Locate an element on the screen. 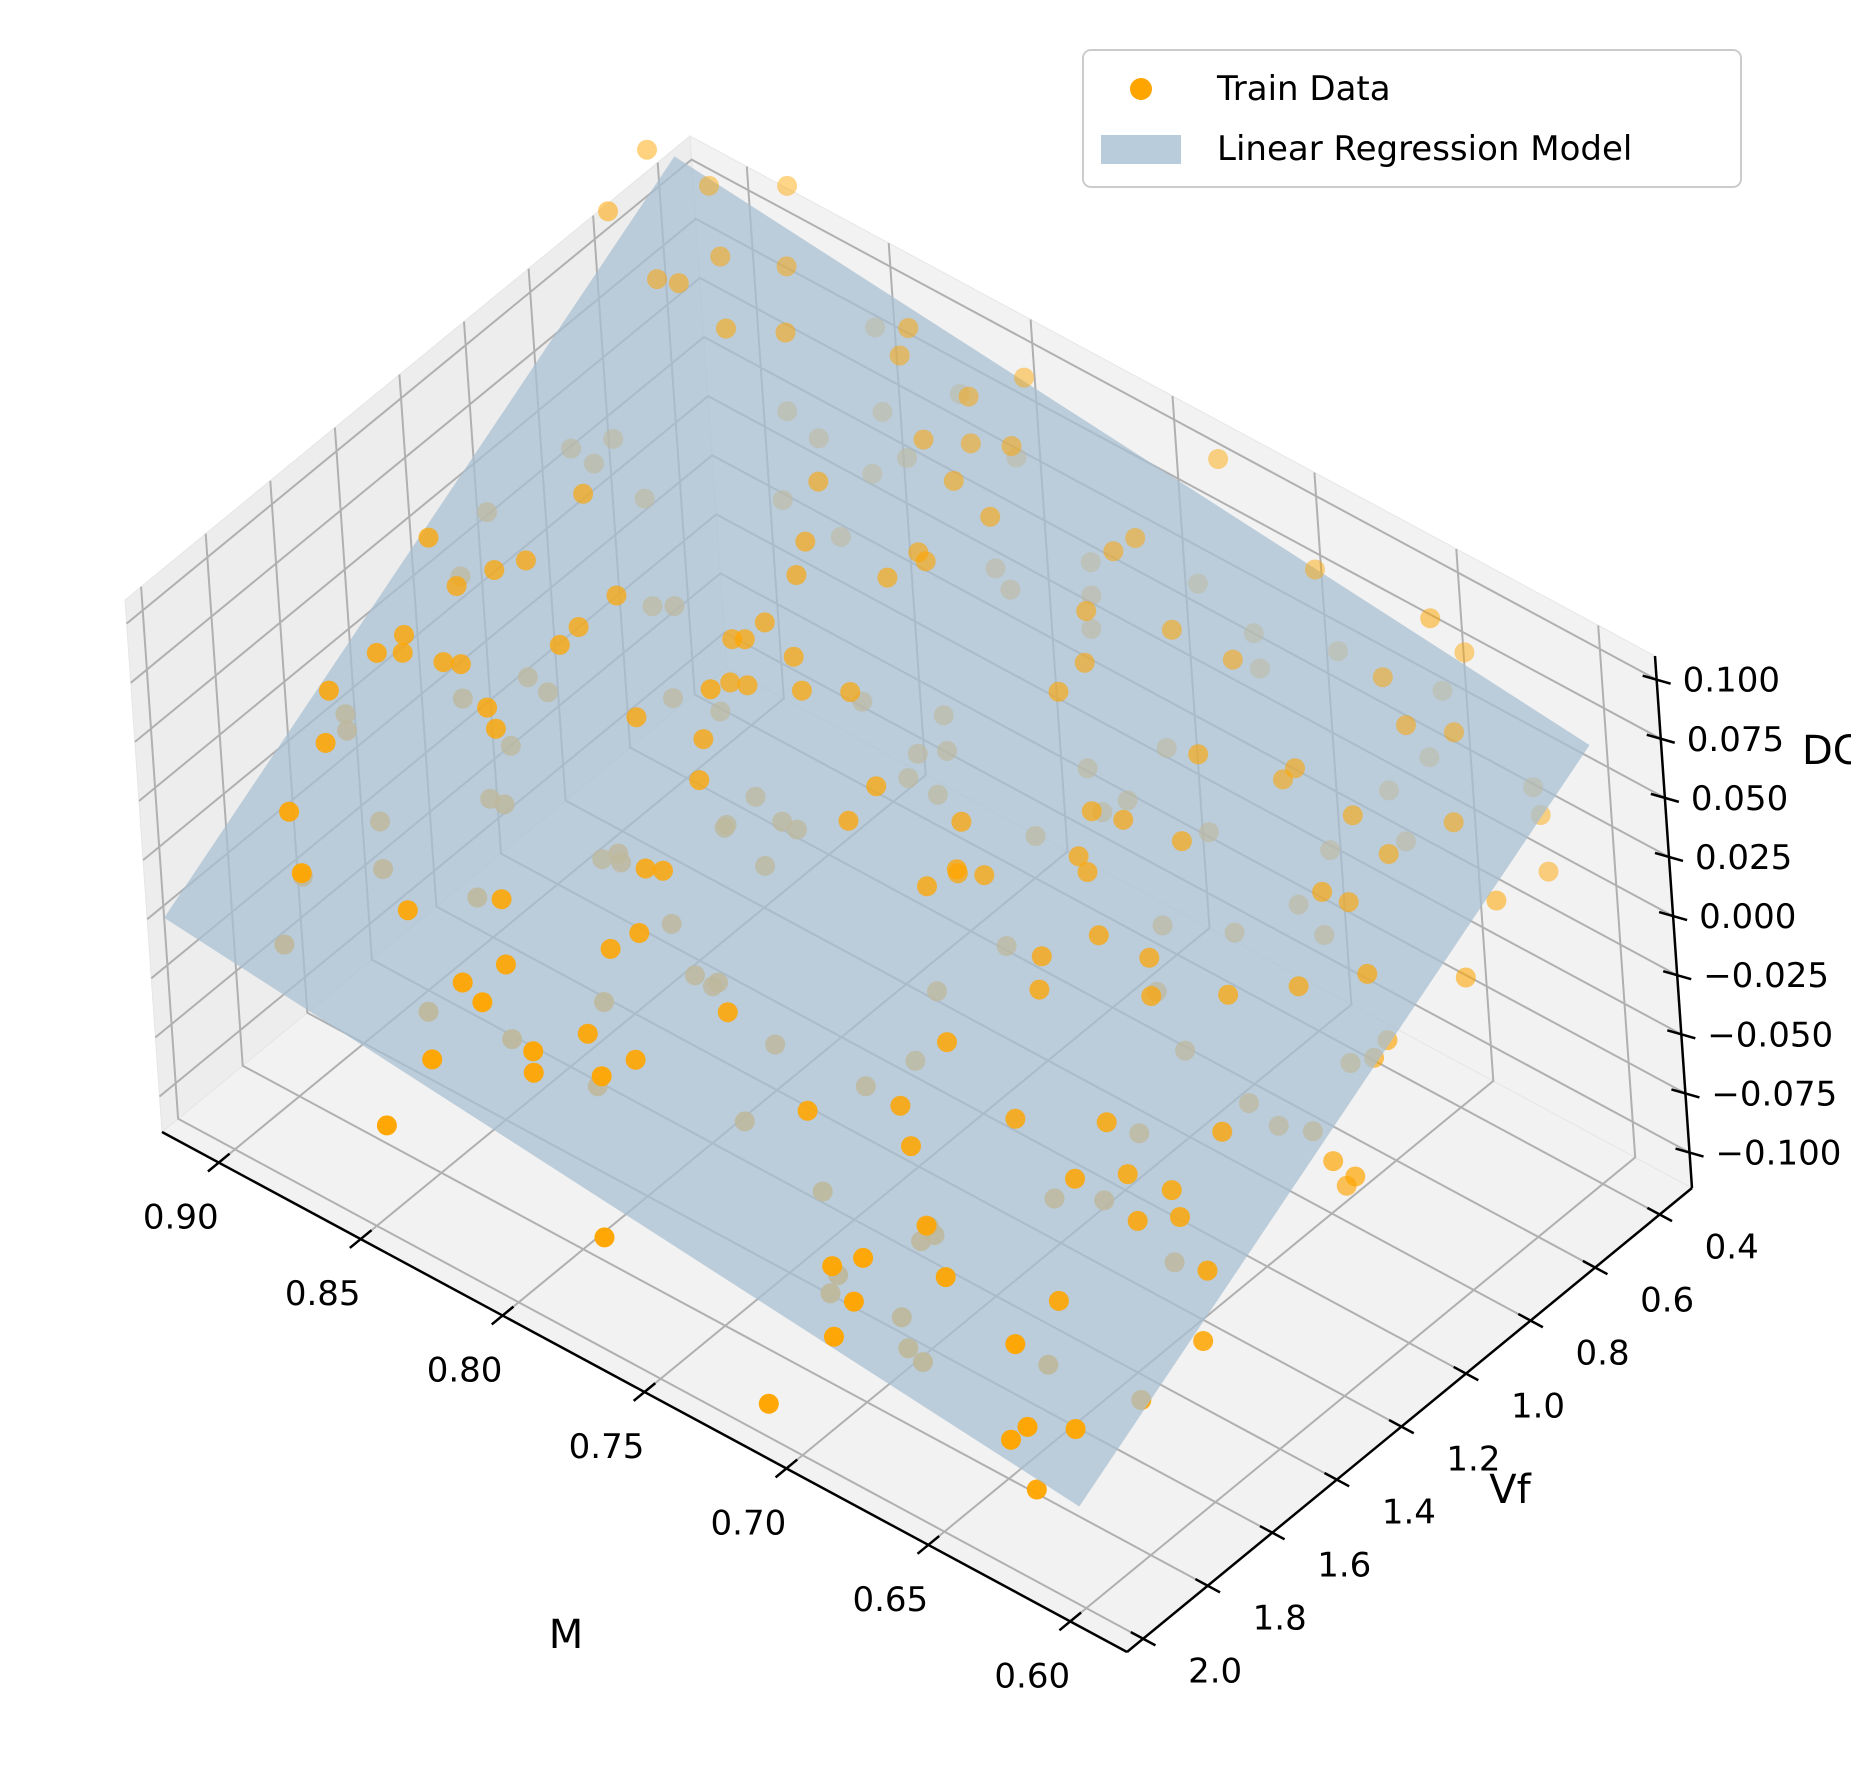  z-tick-label: −0.100 is located at coordinates (1779, 1154).